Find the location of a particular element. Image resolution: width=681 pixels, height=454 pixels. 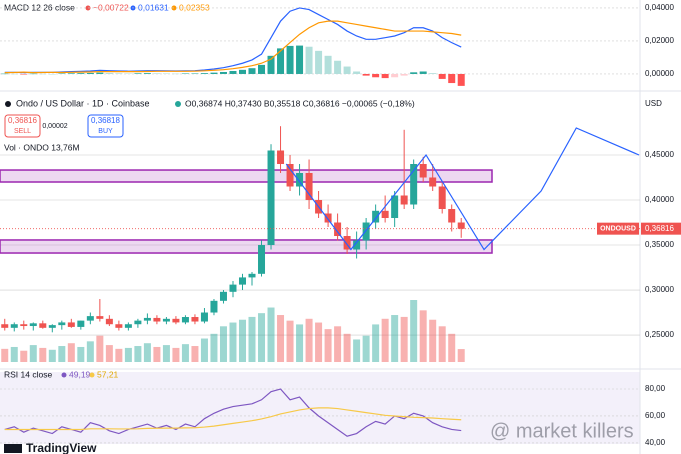

price-tag-bg is located at coordinates (661, 228).